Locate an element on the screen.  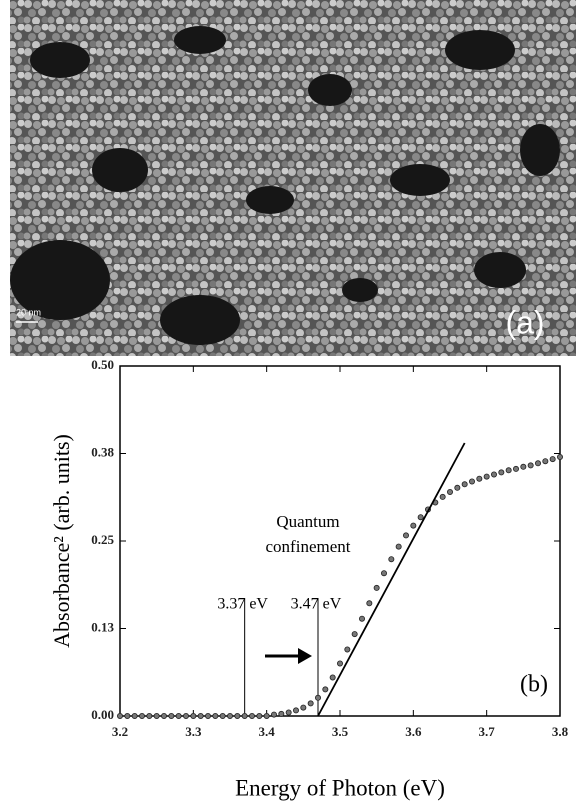
y-tick-label: 0.50 is located at coordinates (102, 364).